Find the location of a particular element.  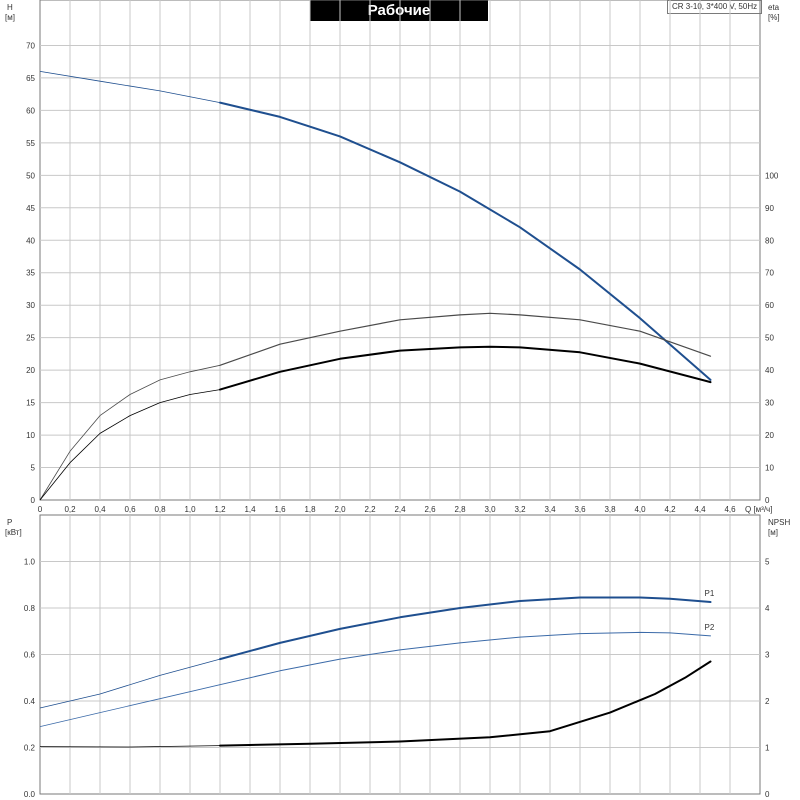

y-left-tick-label: 60 is located at coordinates (30, 110).